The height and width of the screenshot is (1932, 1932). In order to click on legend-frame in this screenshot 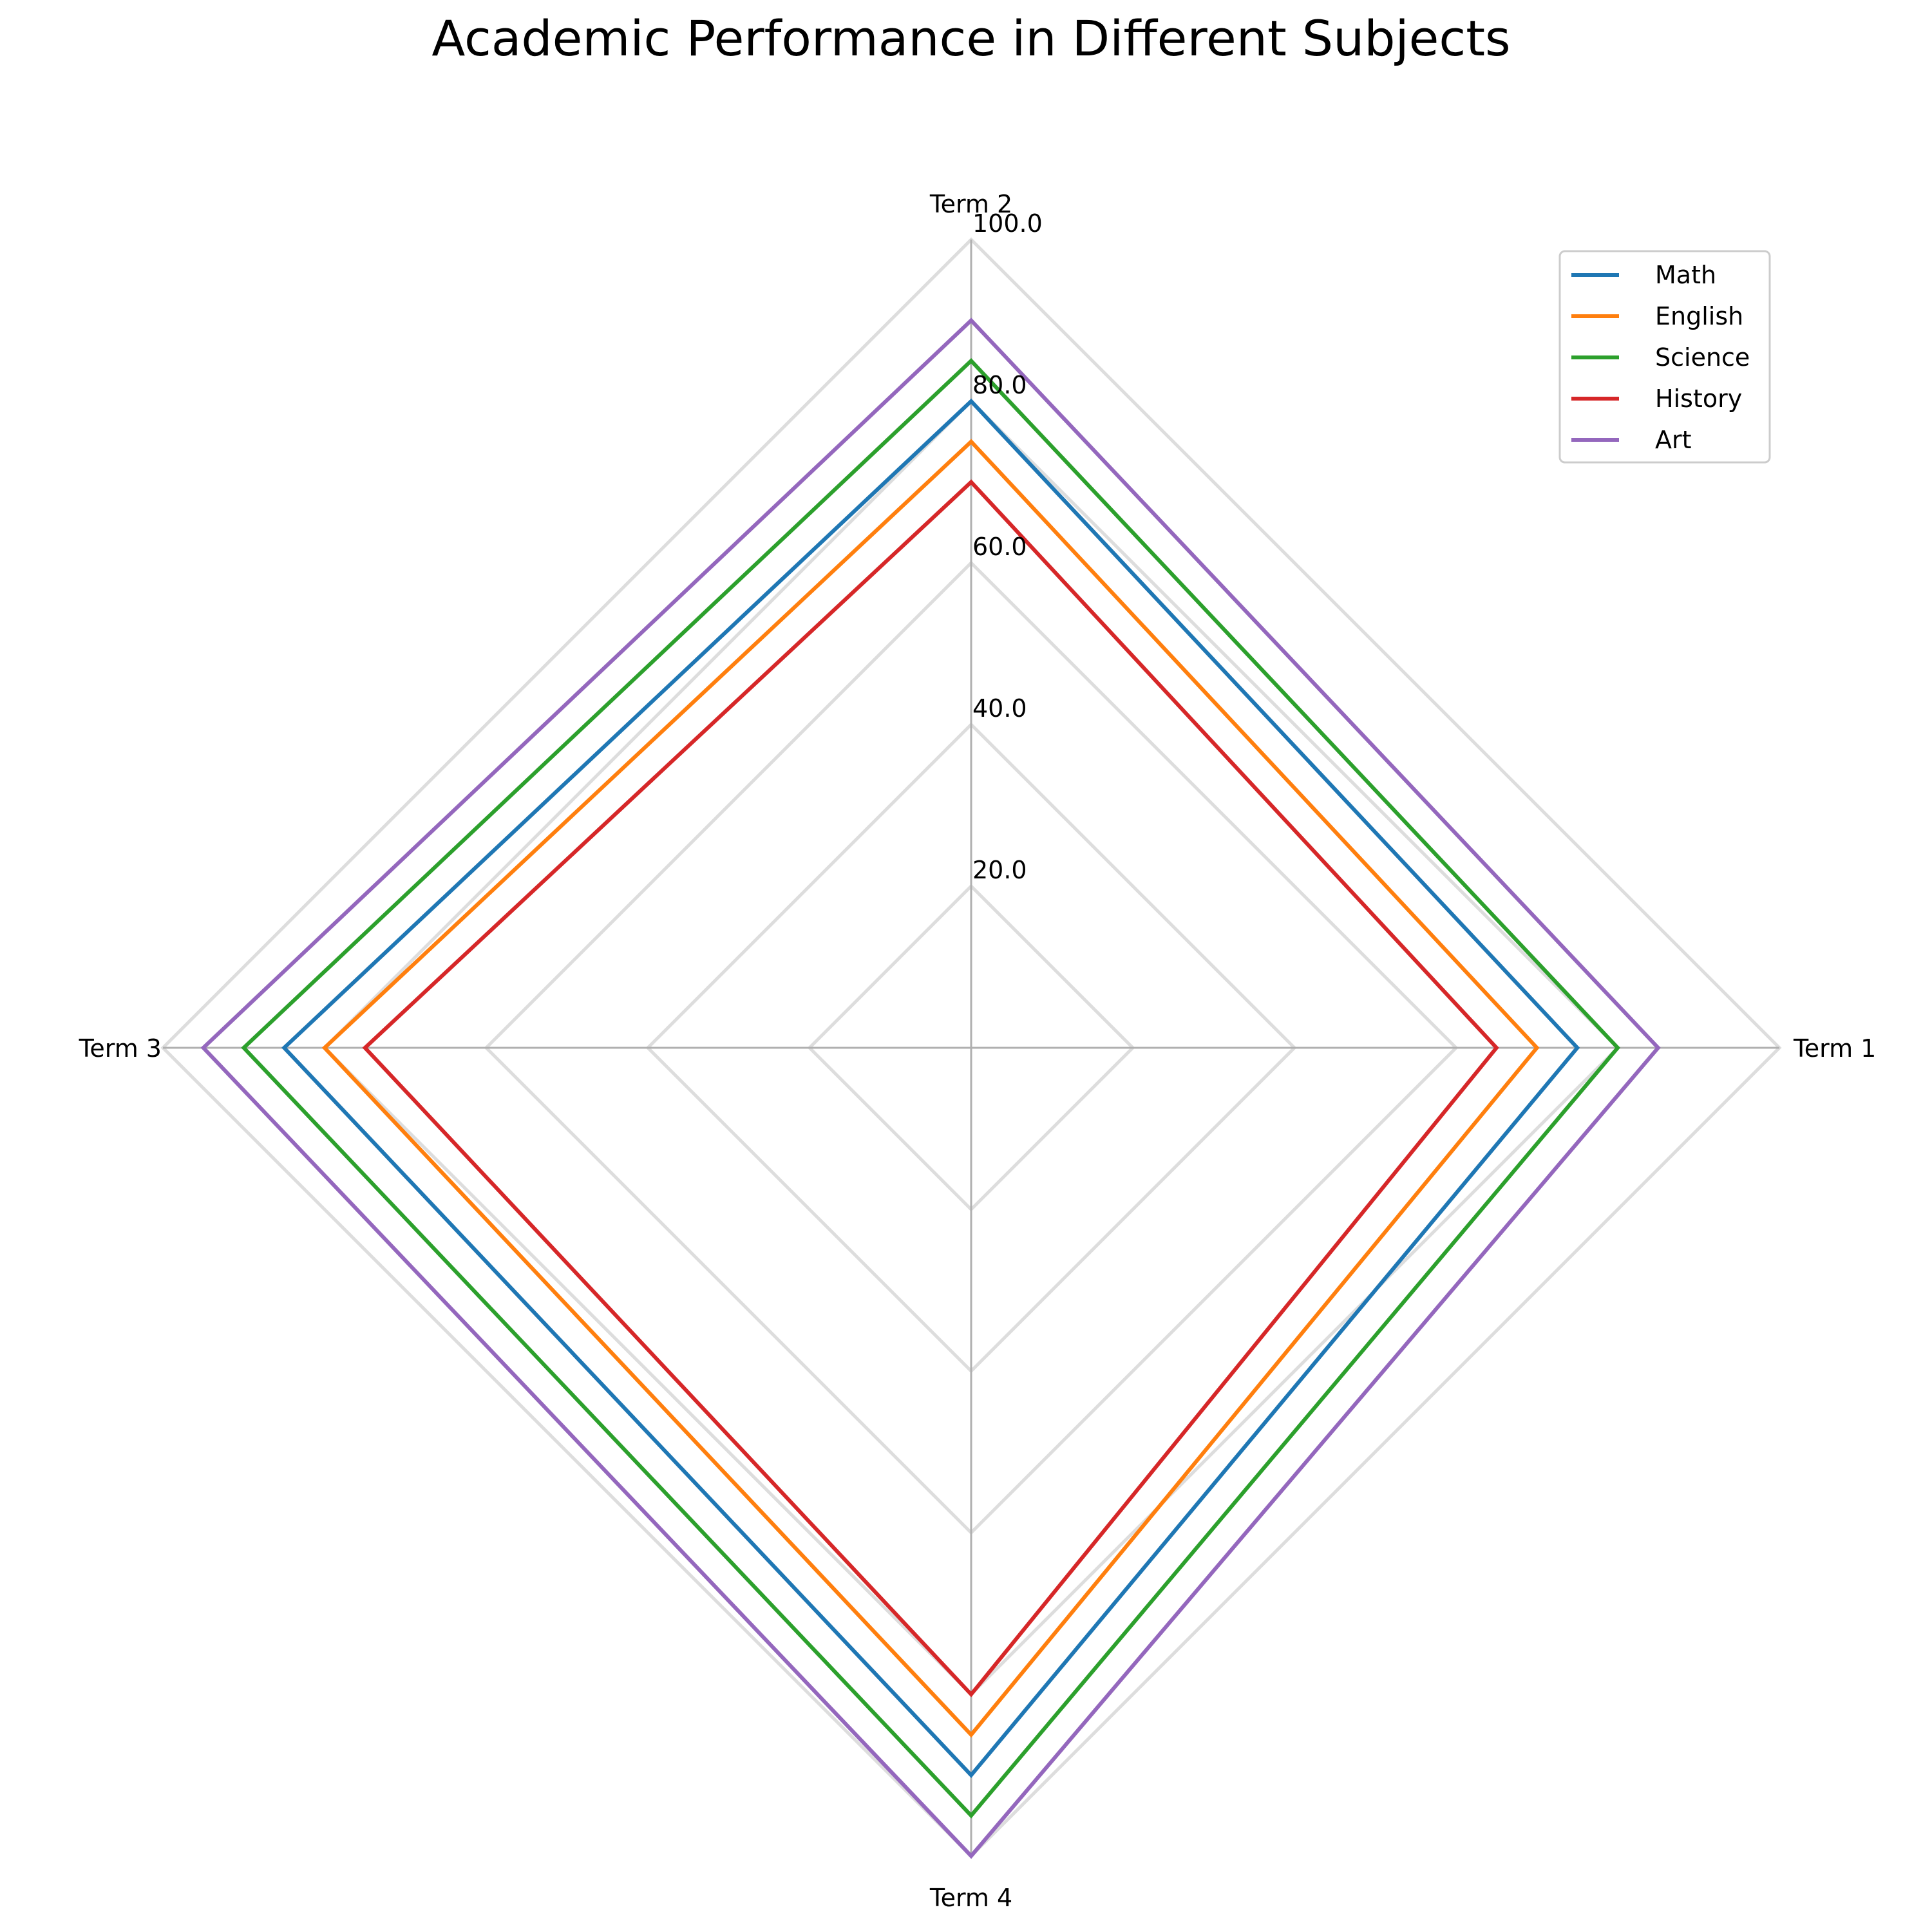, I will do `click(1665, 357)`.